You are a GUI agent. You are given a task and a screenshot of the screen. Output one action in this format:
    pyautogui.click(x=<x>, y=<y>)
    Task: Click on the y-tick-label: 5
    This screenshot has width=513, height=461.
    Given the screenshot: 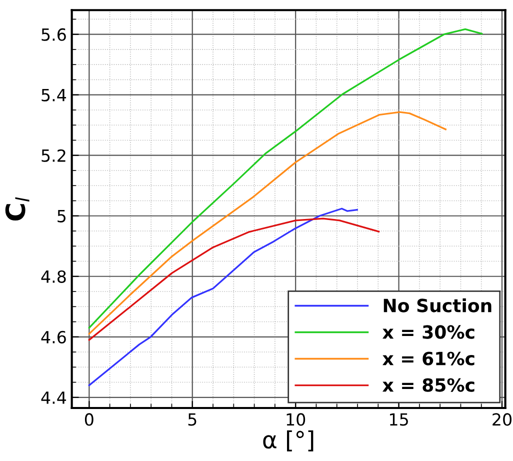 What is the action you would take?
    pyautogui.click(x=62, y=216)
    